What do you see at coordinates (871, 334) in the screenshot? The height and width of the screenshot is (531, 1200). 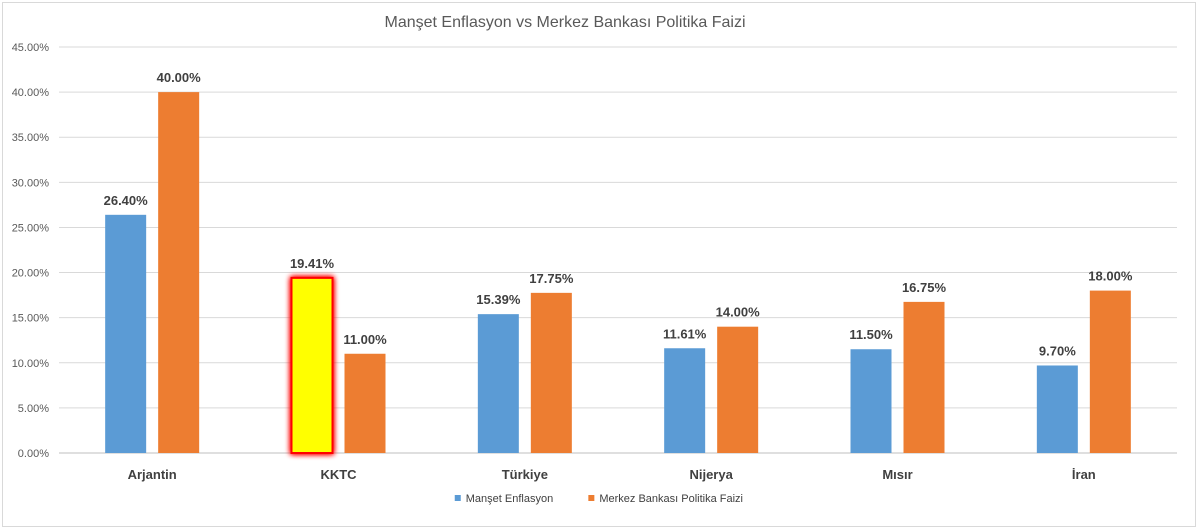 I see `data-label: 11.50%` at bounding box center [871, 334].